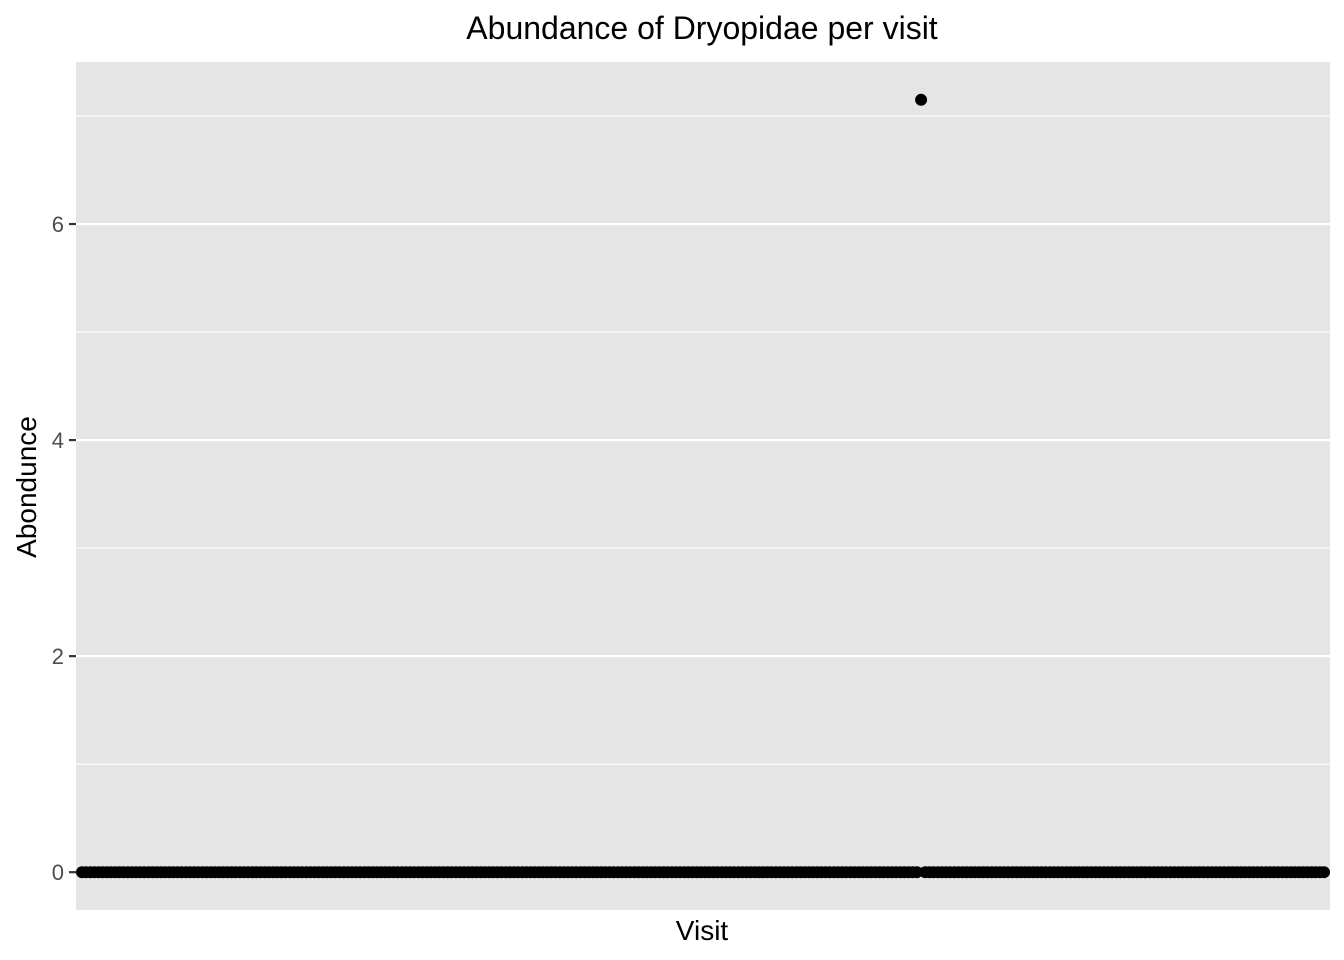 This screenshot has height=960, width=1344. What do you see at coordinates (58, 656) in the screenshot?
I see `y-tick-label: 2` at bounding box center [58, 656].